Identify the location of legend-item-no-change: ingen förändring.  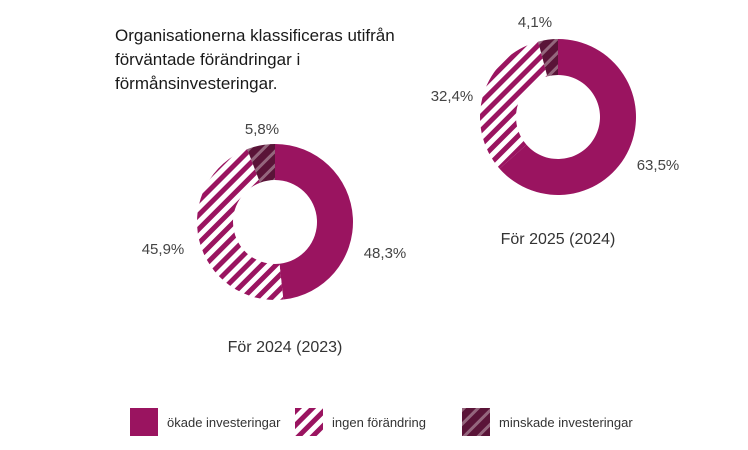
(360, 422).